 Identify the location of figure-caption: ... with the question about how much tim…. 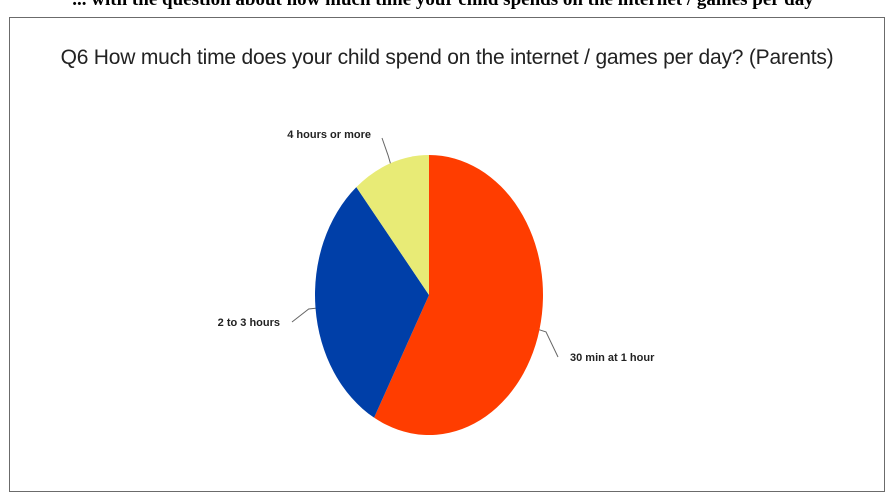
(443, 6).